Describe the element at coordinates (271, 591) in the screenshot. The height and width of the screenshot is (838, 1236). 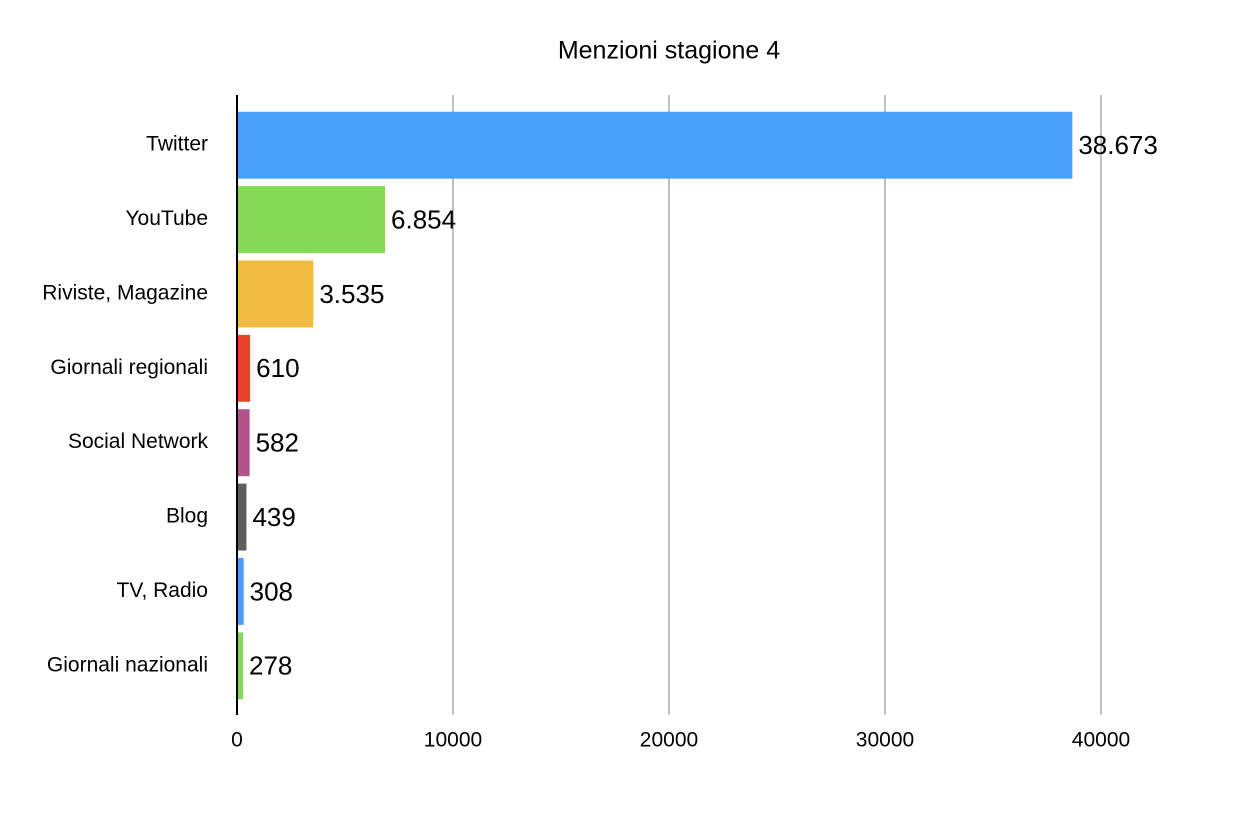
I see `value-label: 308` at that location.